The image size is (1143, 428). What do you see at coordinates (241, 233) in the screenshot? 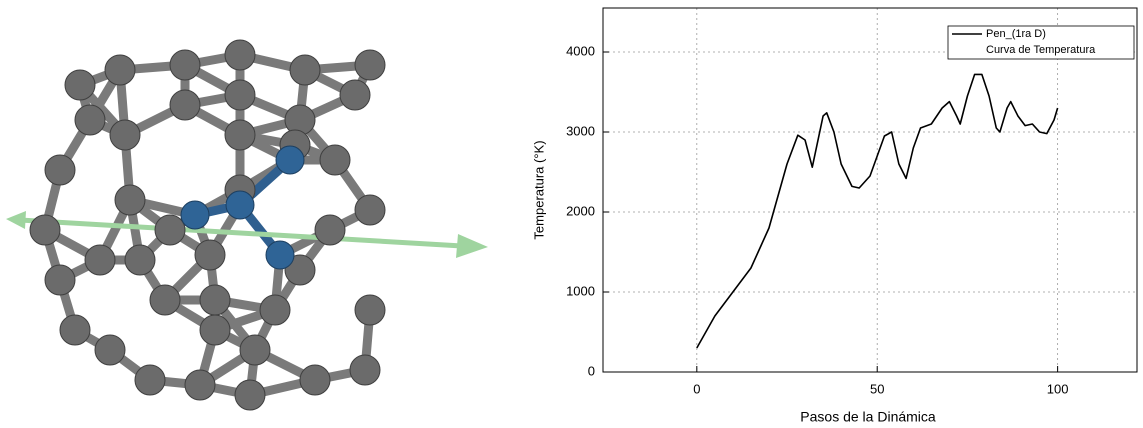
I see `axis-arrow` at bounding box center [241, 233].